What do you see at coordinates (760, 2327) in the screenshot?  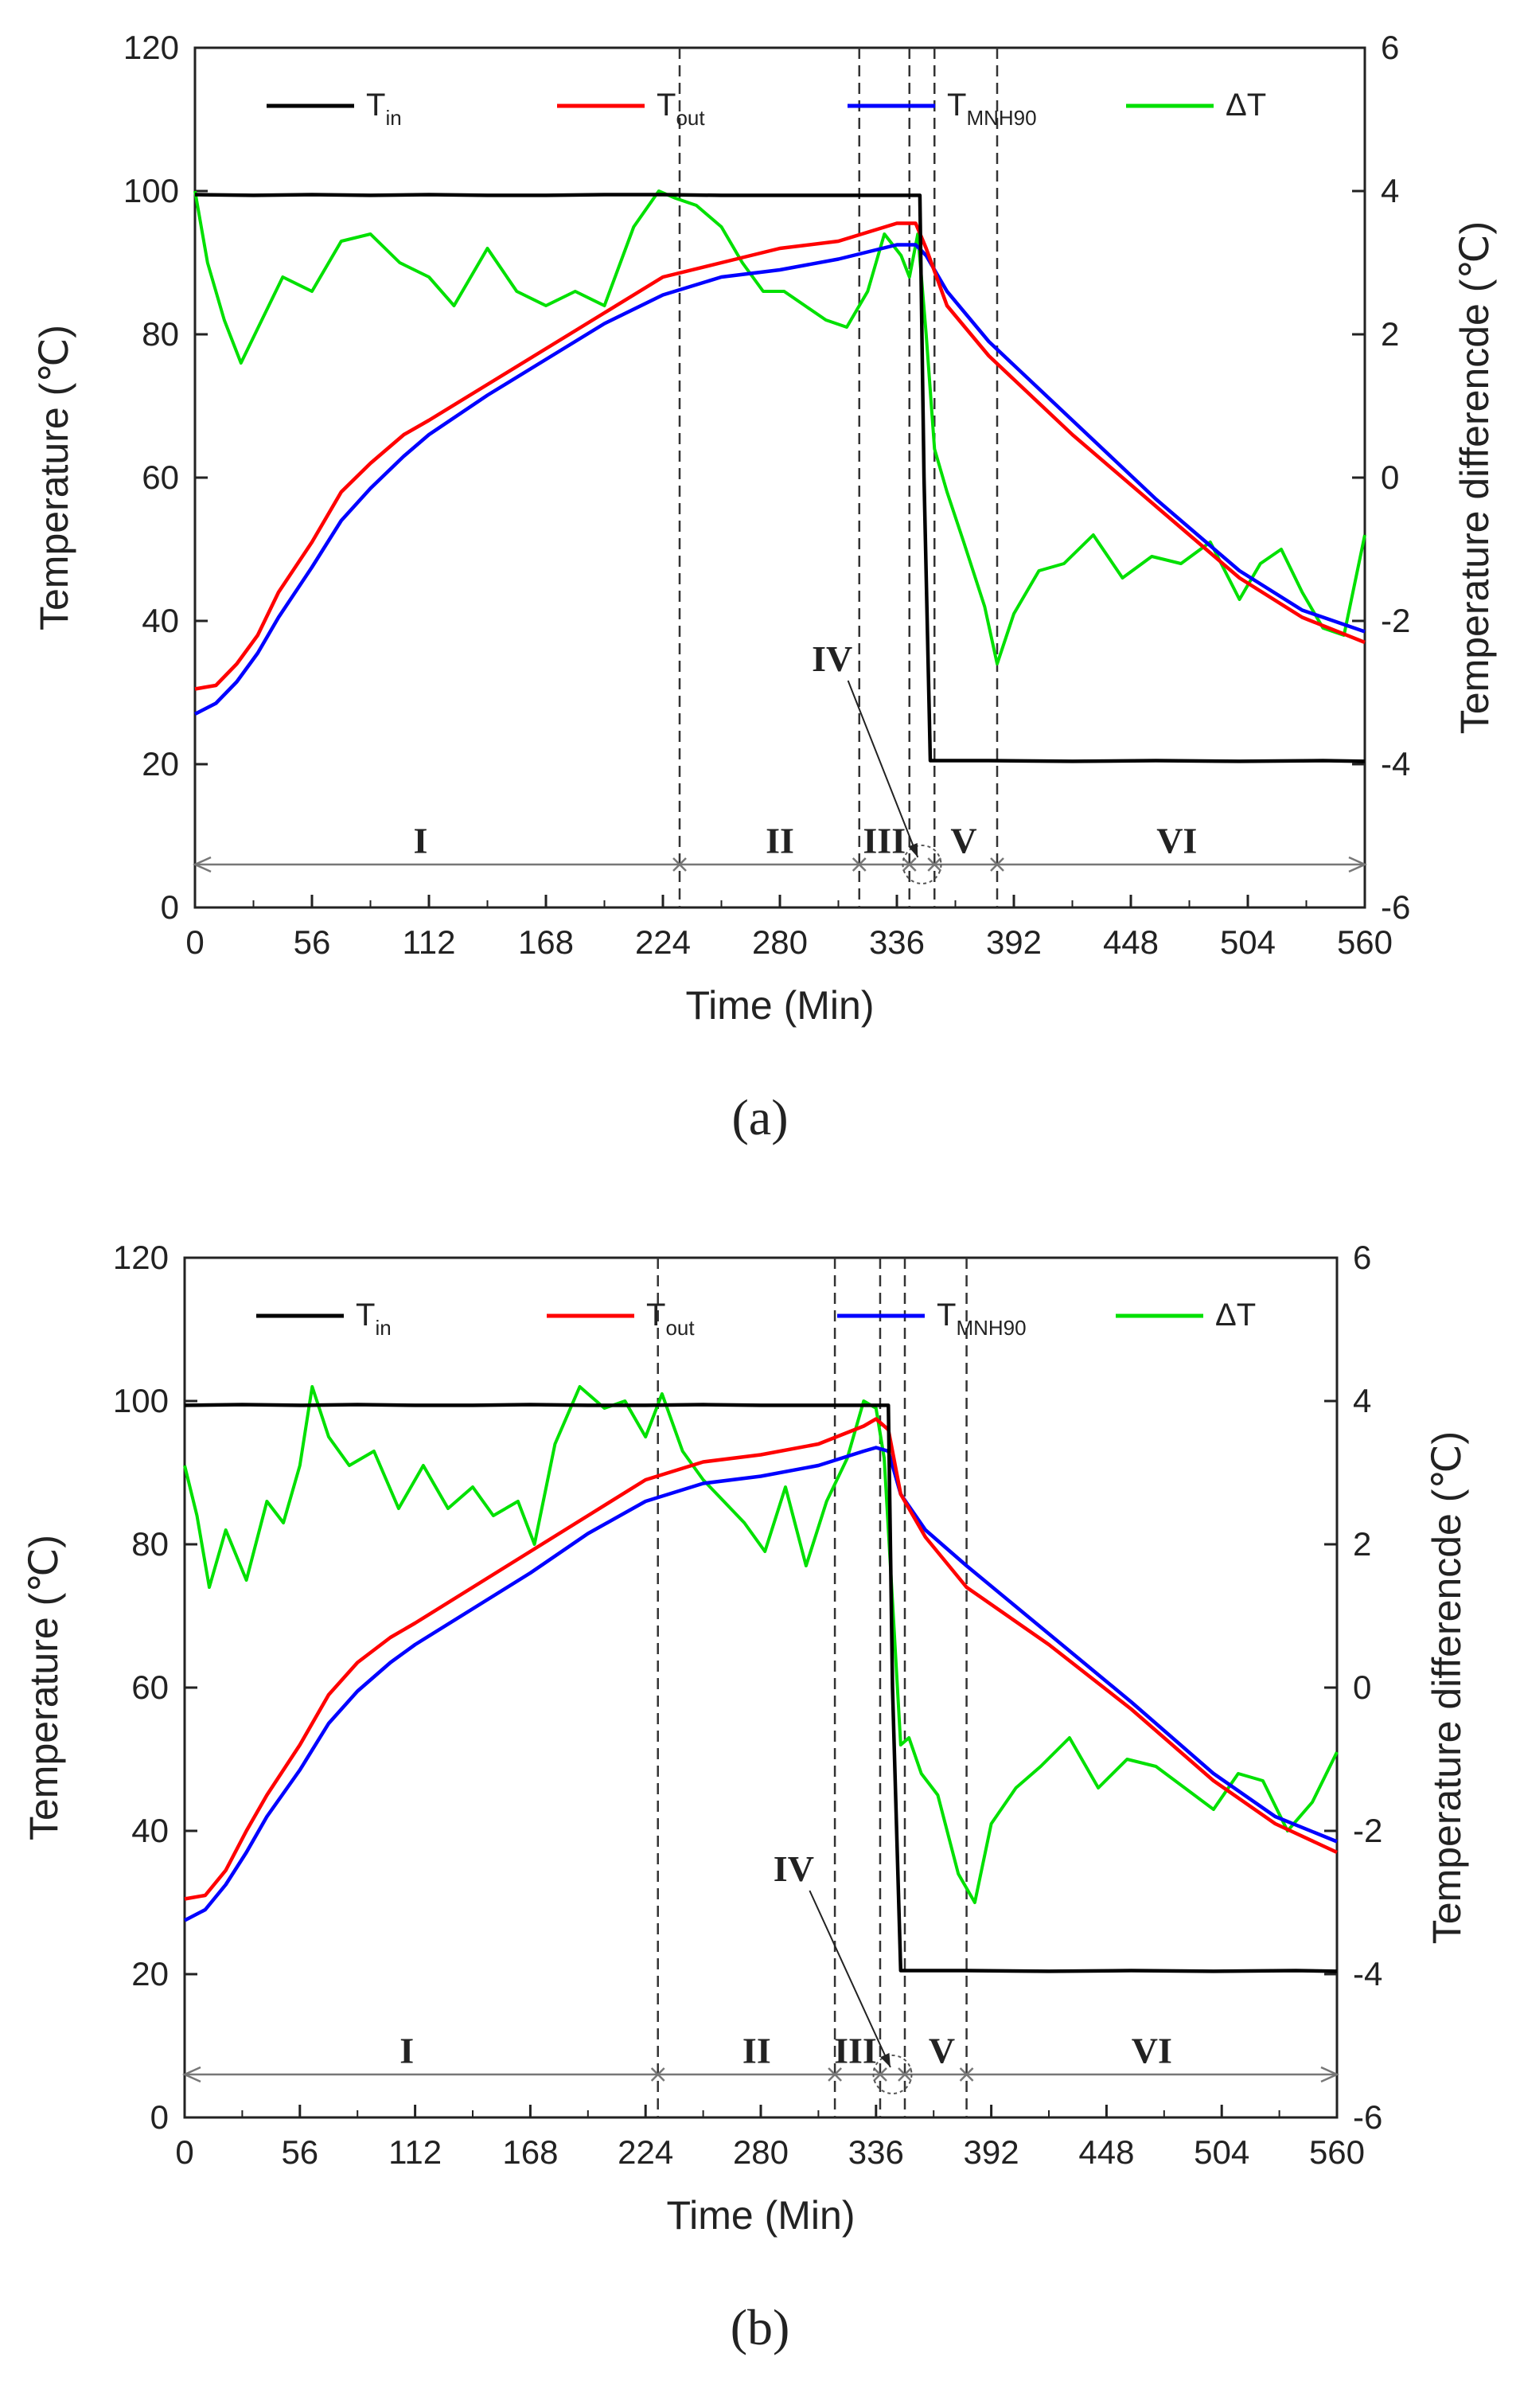 I see `panel-label: (b)` at bounding box center [760, 2327].